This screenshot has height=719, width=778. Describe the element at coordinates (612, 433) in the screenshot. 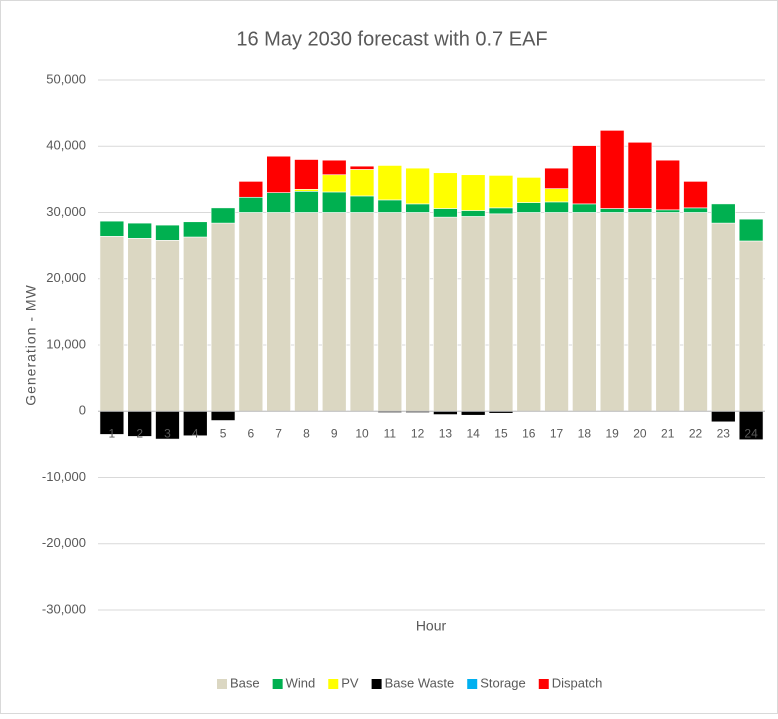

I see `x-tick-label: 19` at that location.